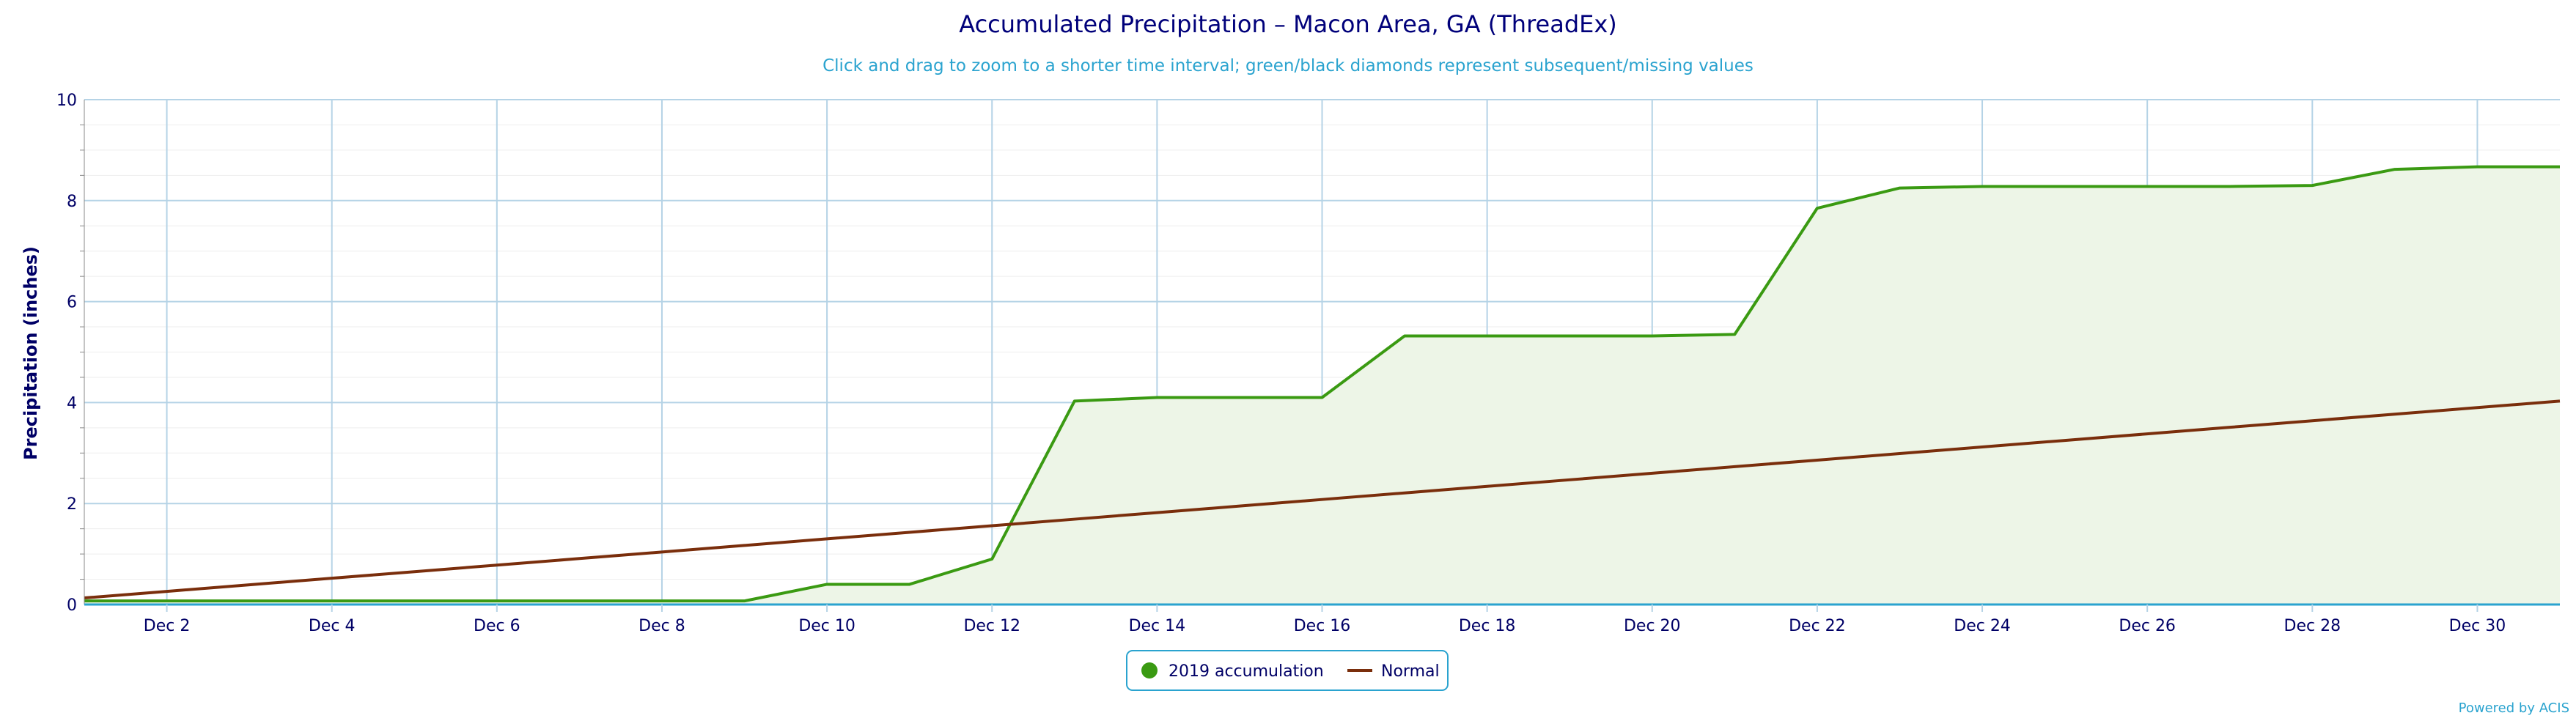 This screenshot has width=2576, height=721. I want to click on x-tick-label: Dec 26, so click(2147, 626).